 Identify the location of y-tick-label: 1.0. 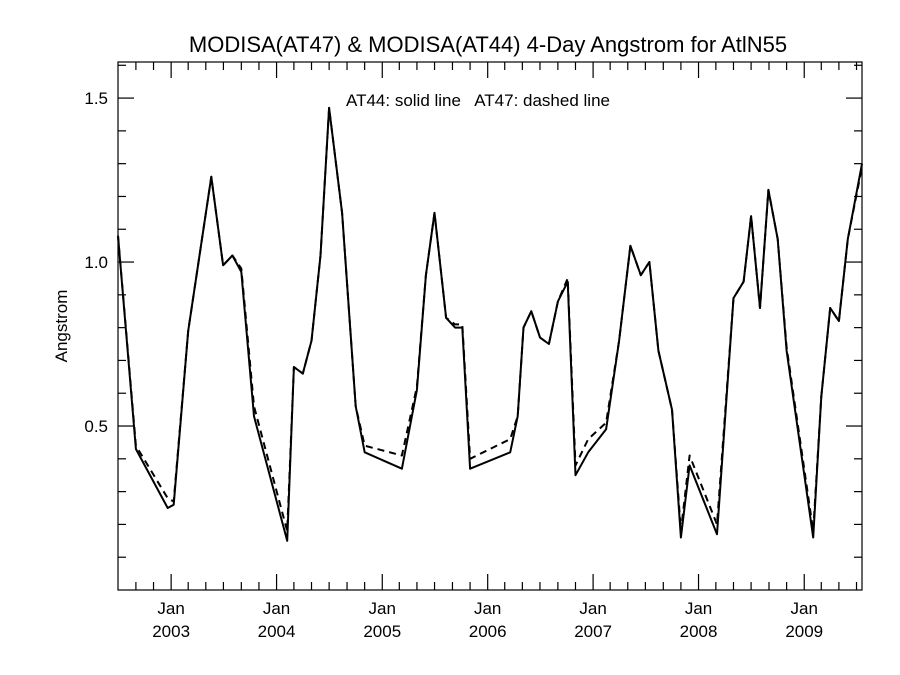
(96, 262).